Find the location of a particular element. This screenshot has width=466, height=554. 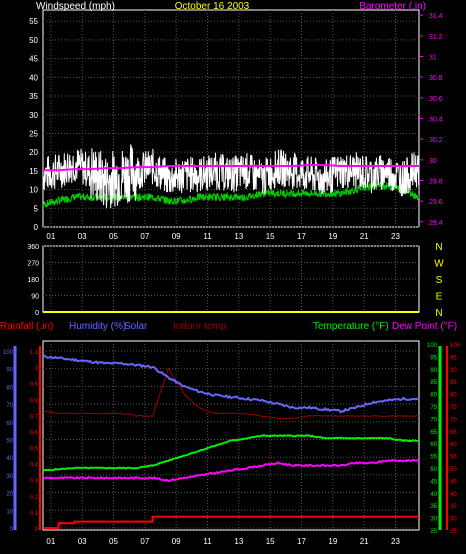

chart-title: October 16 2003 is located at coordinates (212, 6).